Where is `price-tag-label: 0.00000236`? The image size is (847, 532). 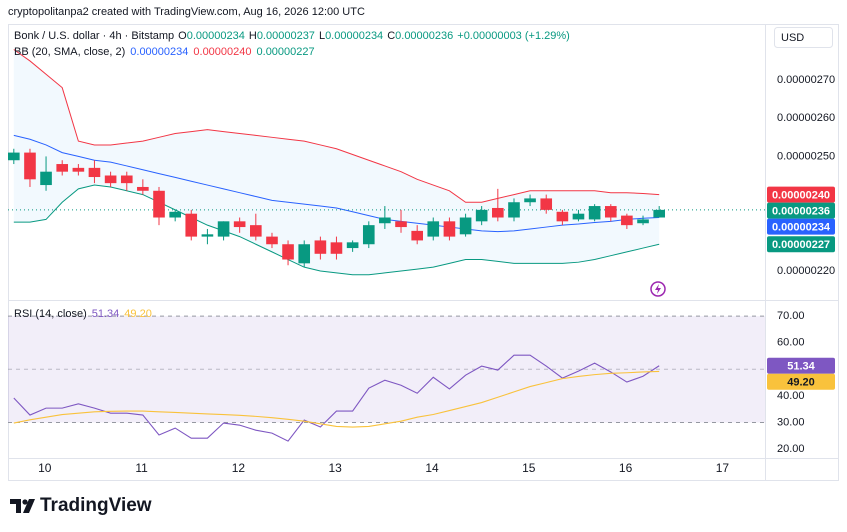 price-tag-label: 0.00000236 is located at coordinates (801, 212).